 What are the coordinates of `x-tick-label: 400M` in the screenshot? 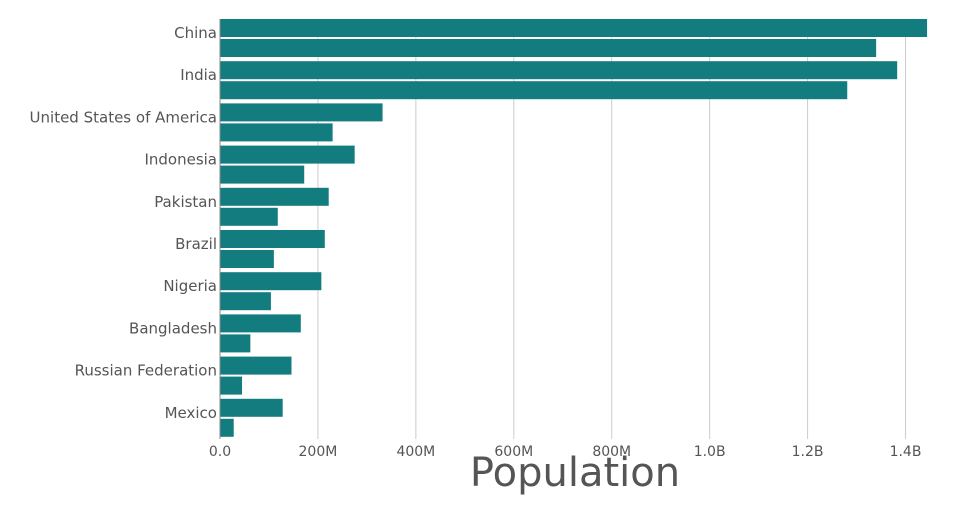 It's located at (415, 452).